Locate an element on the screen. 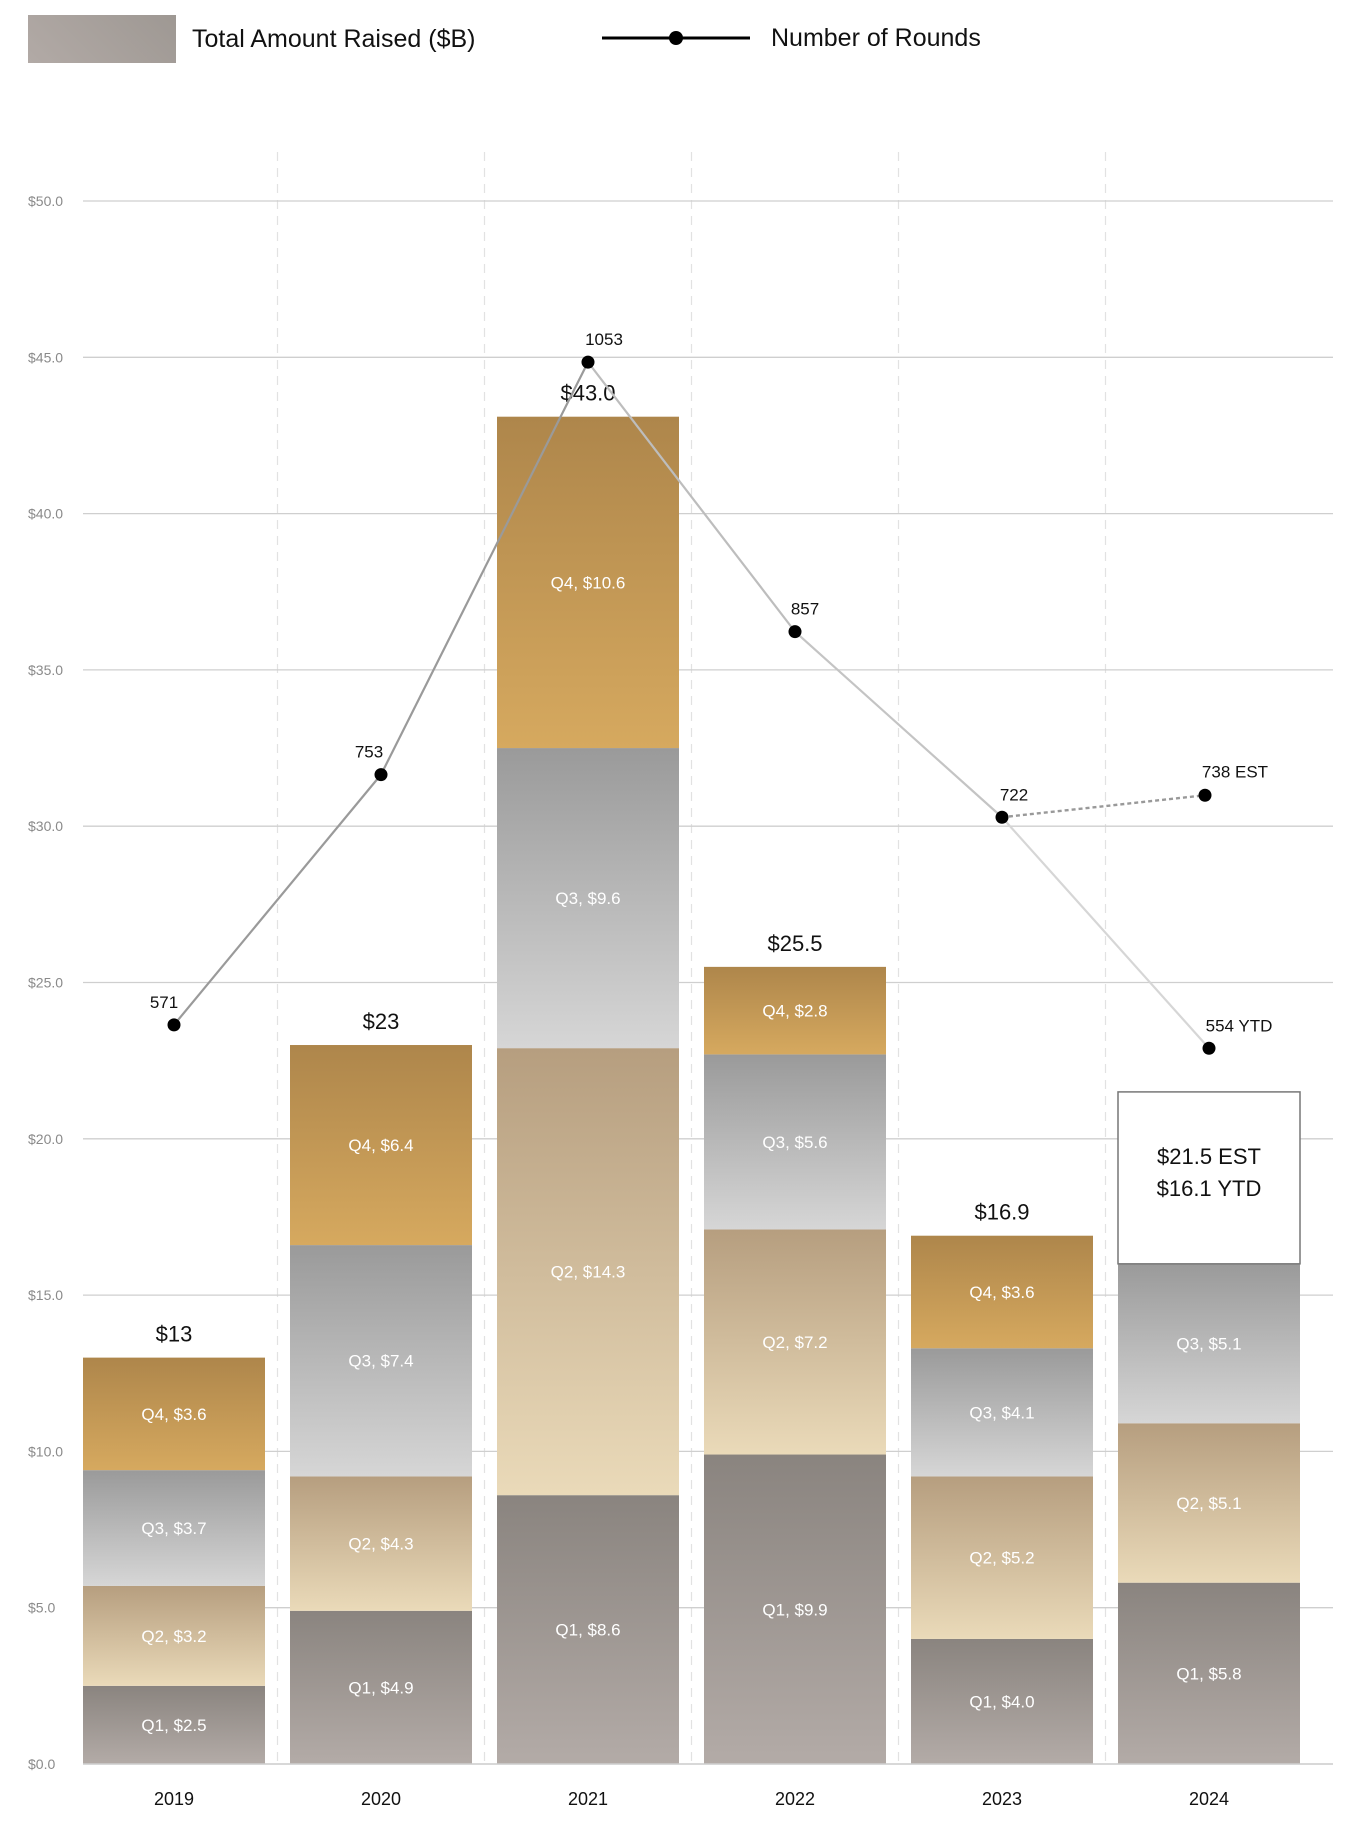 Image resolution: width=1362 pixels, height=1830 pixels. segment-label: Q4, $6.4 is located at coordinates (380, 1145).